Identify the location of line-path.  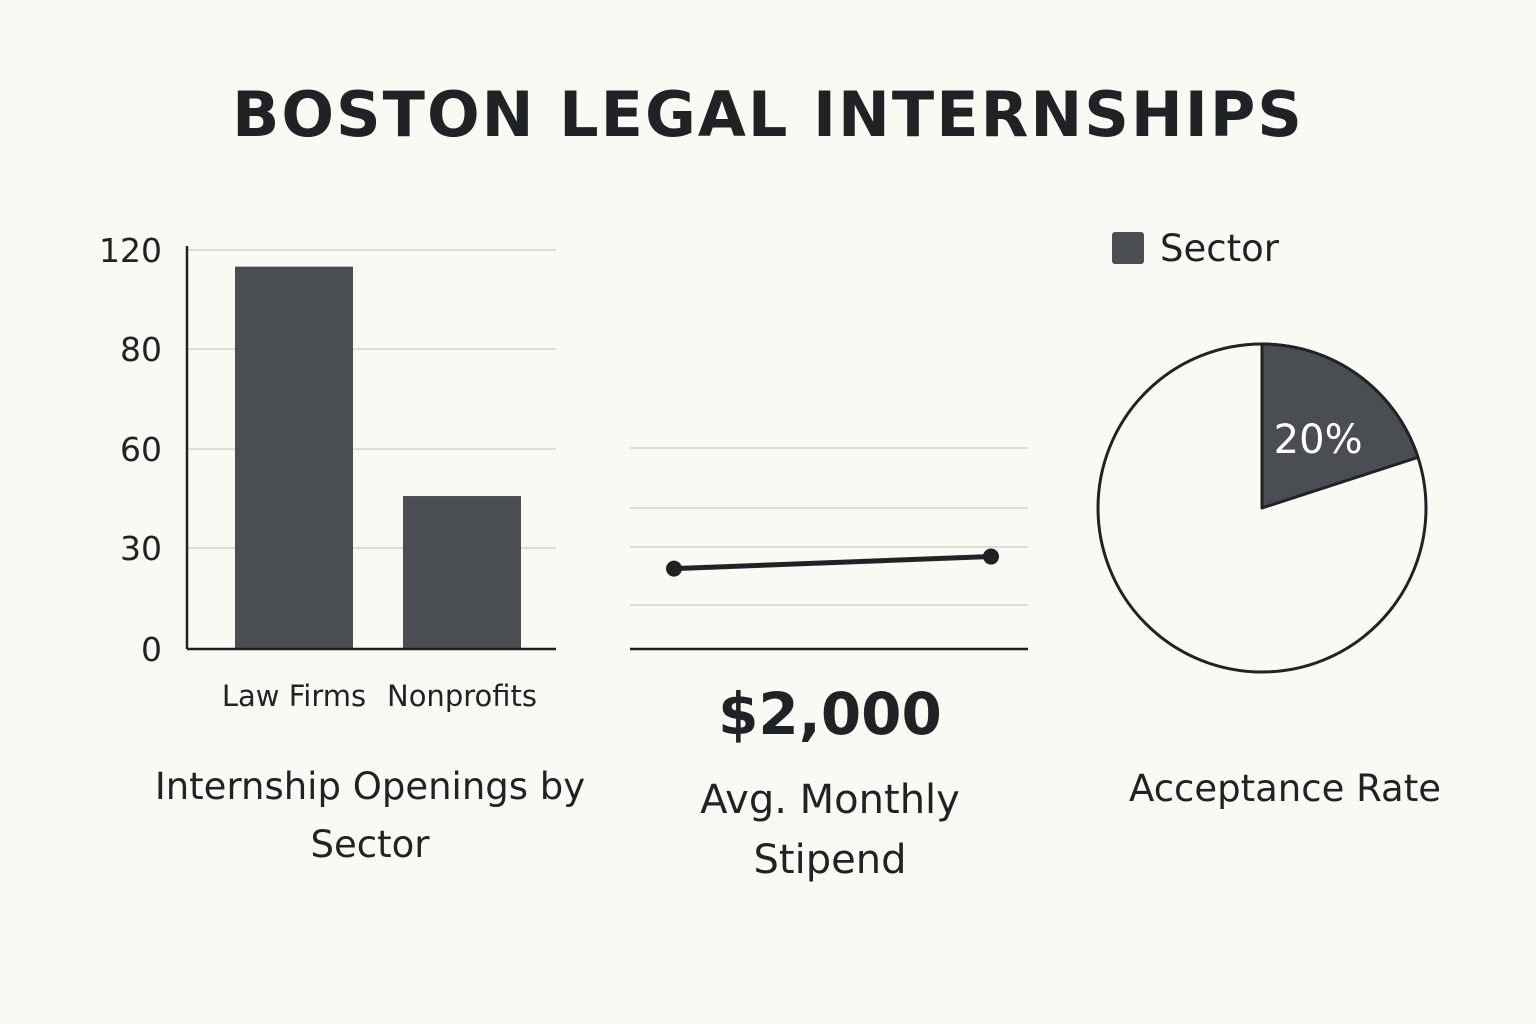
(832, 563).